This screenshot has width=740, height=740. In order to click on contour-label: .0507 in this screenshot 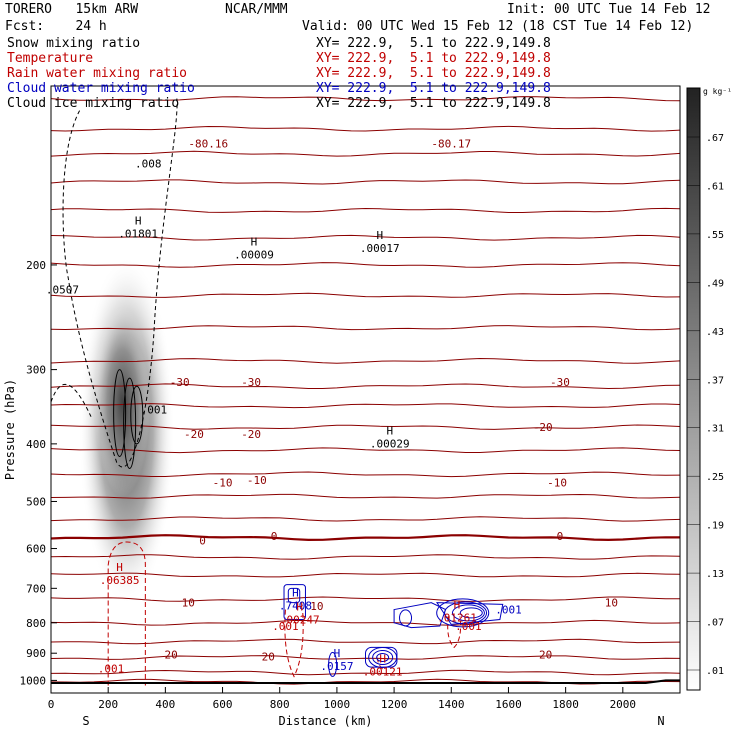, I will do `click(62, 290)`.